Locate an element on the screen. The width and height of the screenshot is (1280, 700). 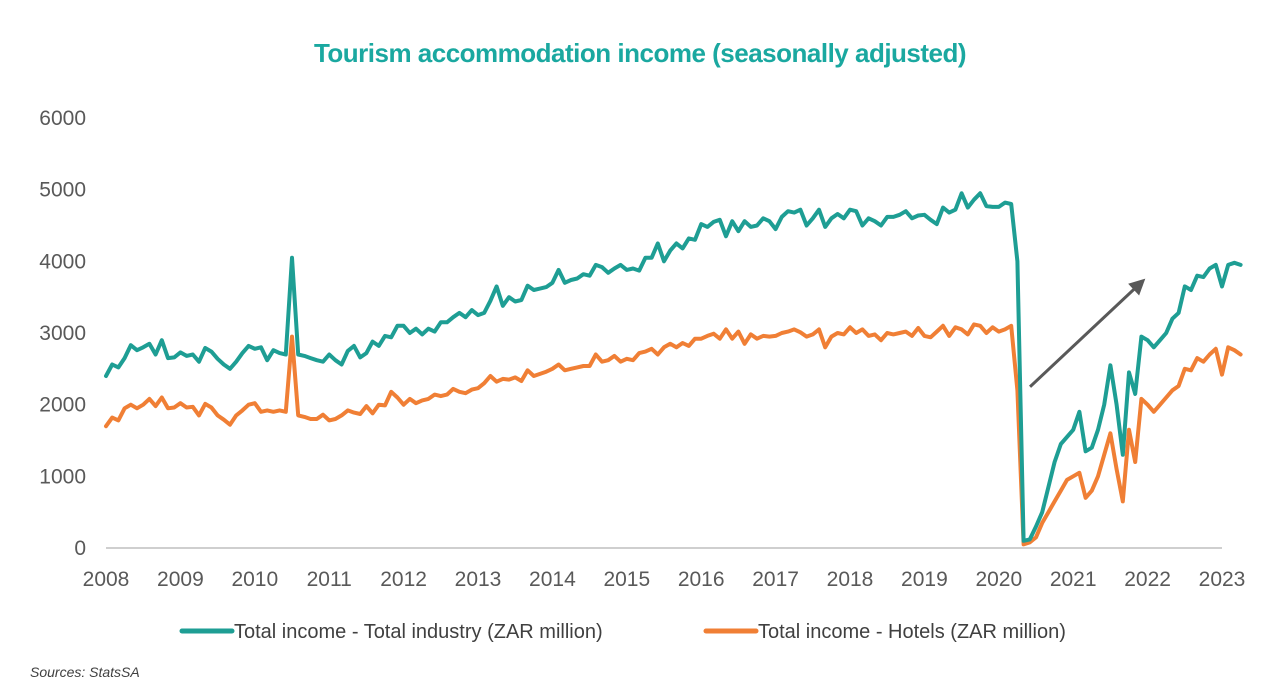
x-tick-label: 2017 is located at coordinates (775, 579).